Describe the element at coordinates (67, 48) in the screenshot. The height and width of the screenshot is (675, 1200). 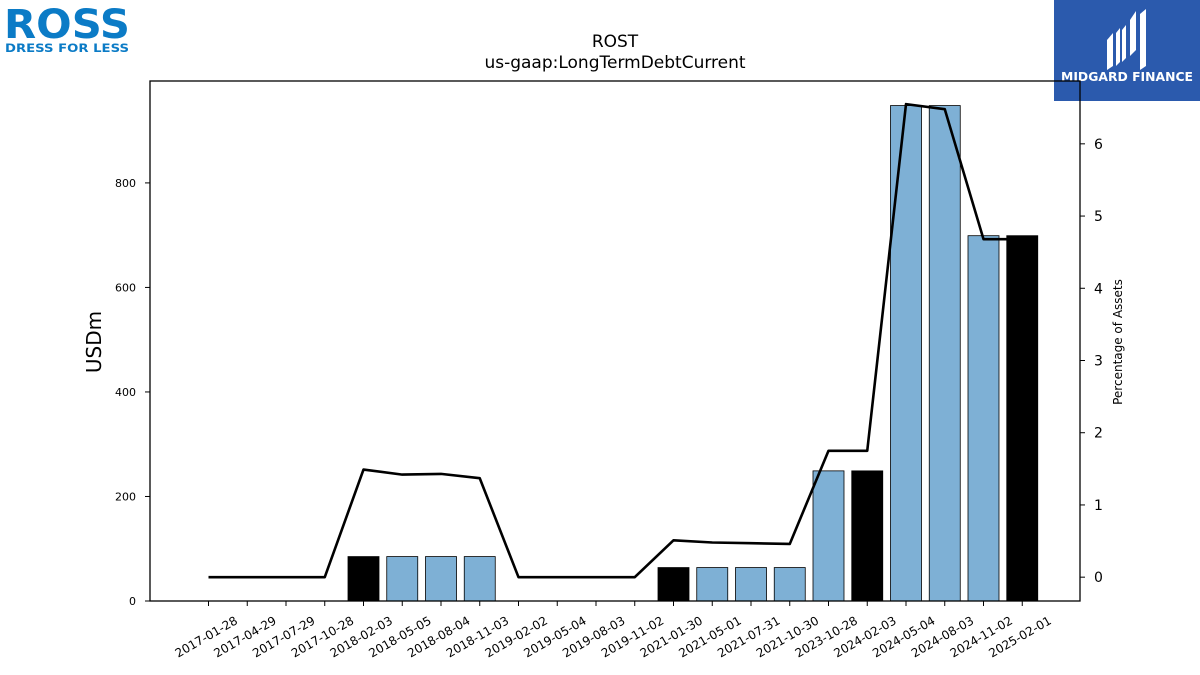
I see `ross-logo-tagline: DRESS FOR LESS` at that location.